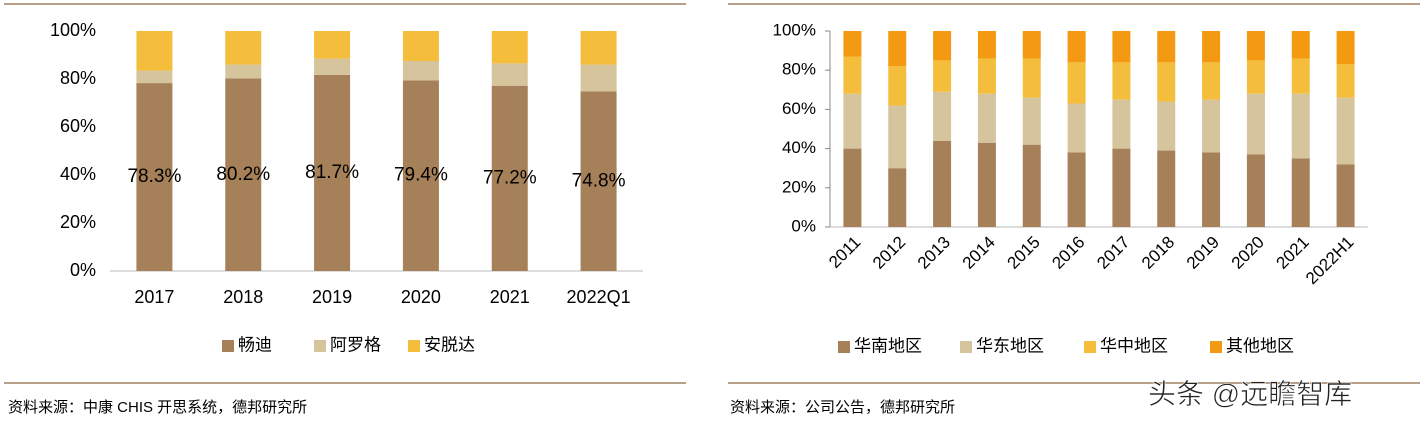  Describe the element at coordinates (78, 174) in the screenshot. I see `y-tick-label: 40%` at that location.